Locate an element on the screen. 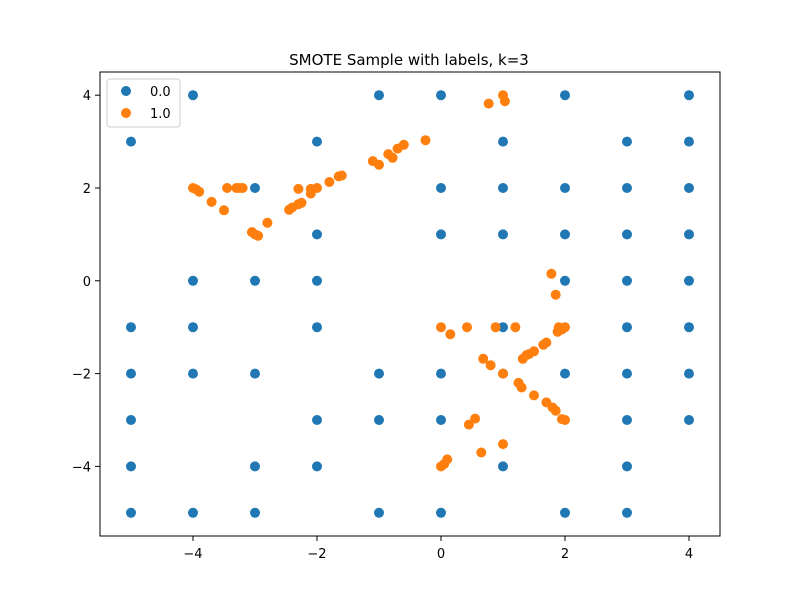 This screenshot has height=600, width=800. point-0.0-0 is located at coordinates (193, 95).